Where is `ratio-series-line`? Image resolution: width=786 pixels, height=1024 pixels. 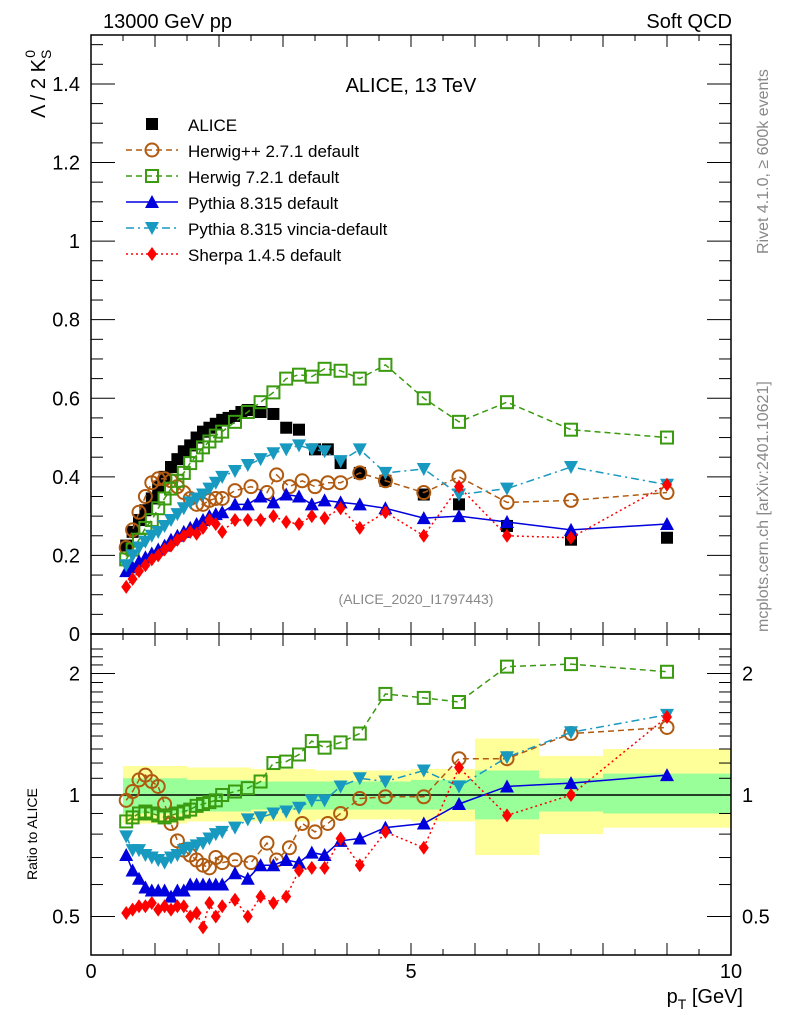
ratio-series-line is located at coordinates (396, 789).